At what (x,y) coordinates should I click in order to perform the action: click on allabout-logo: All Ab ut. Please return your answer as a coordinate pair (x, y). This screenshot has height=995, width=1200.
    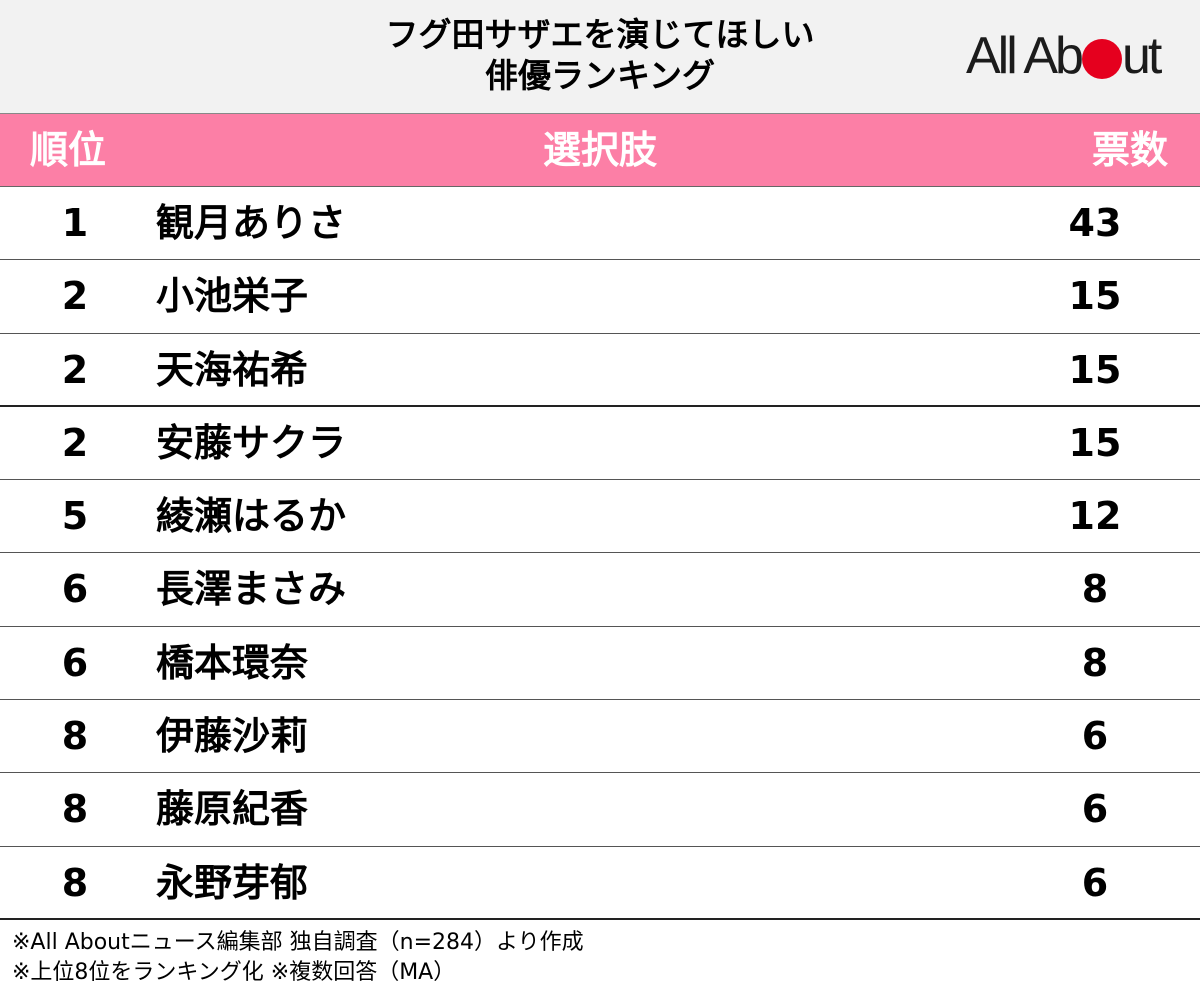
    Looking at the image, I should click on (1064, 56).